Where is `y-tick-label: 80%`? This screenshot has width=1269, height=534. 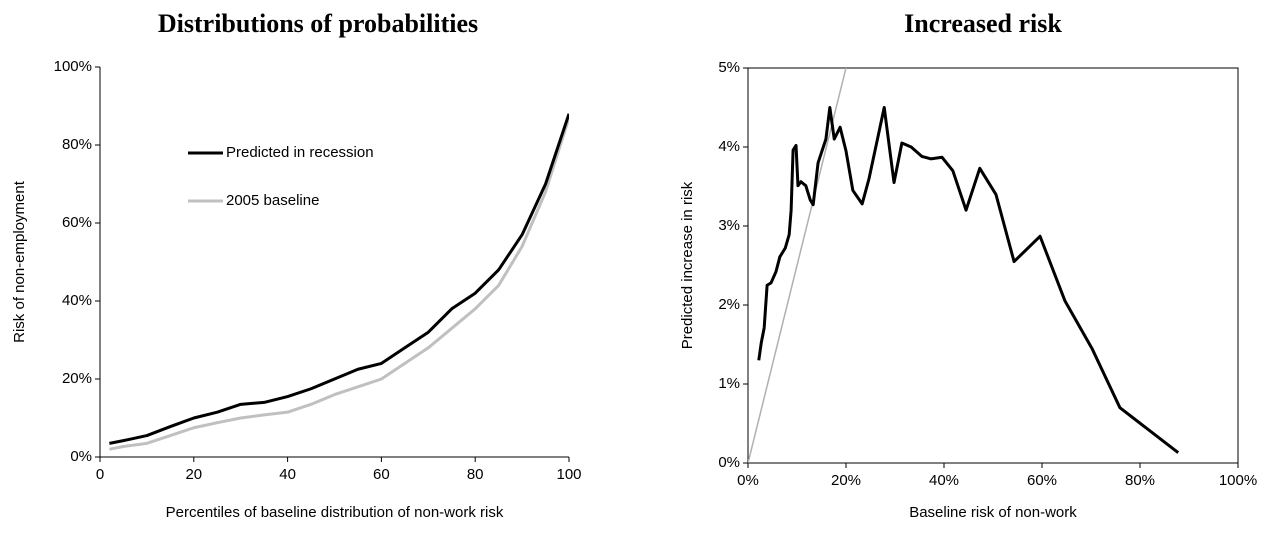
y-tick-label: 80% is located at coordinates (77, 144).